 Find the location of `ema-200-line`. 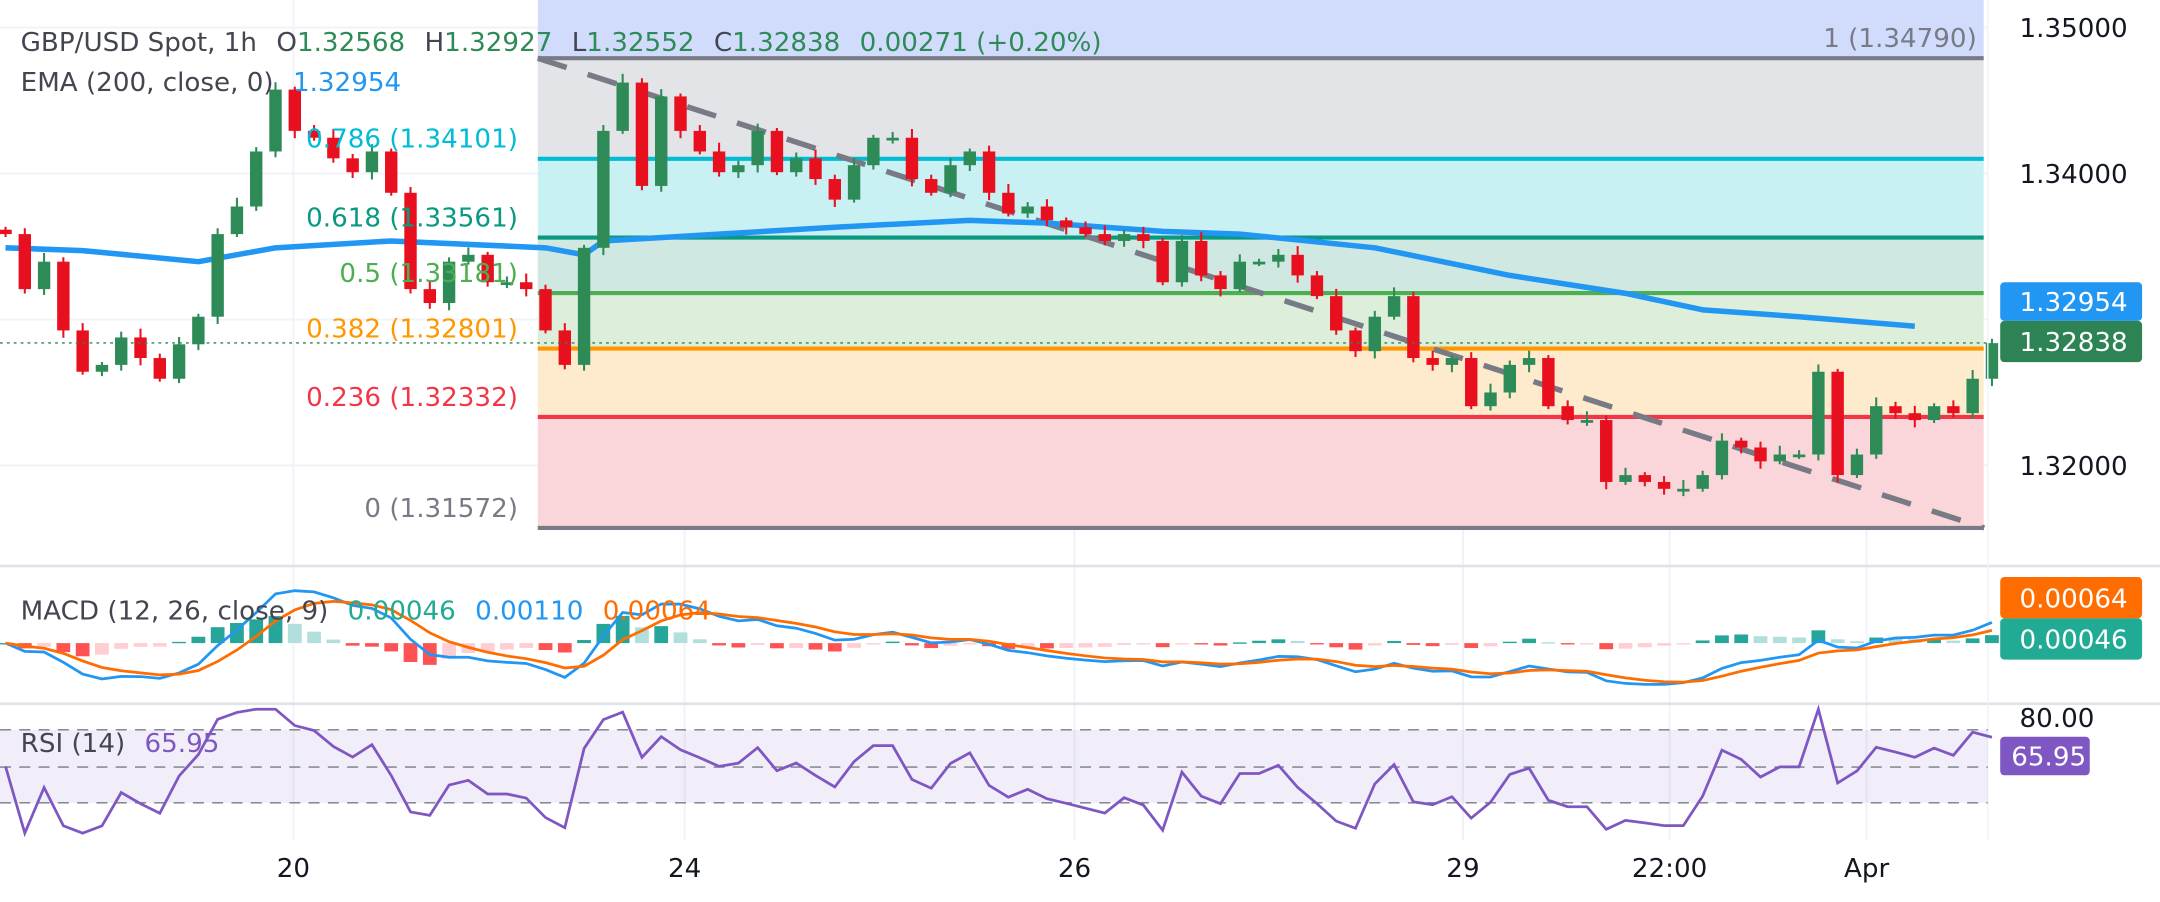

ema-200-line is located at coordinates (960, 273).